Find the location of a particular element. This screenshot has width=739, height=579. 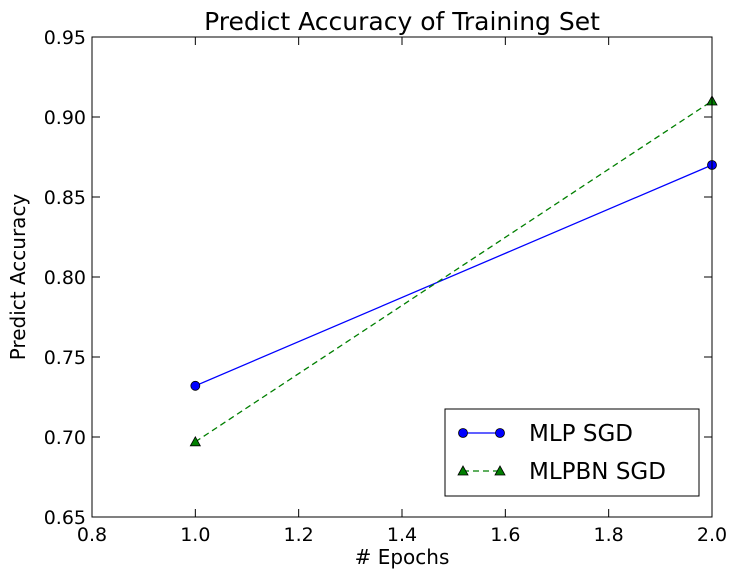

x-tick-label: 1.2 is located at coordinates (299, 535).